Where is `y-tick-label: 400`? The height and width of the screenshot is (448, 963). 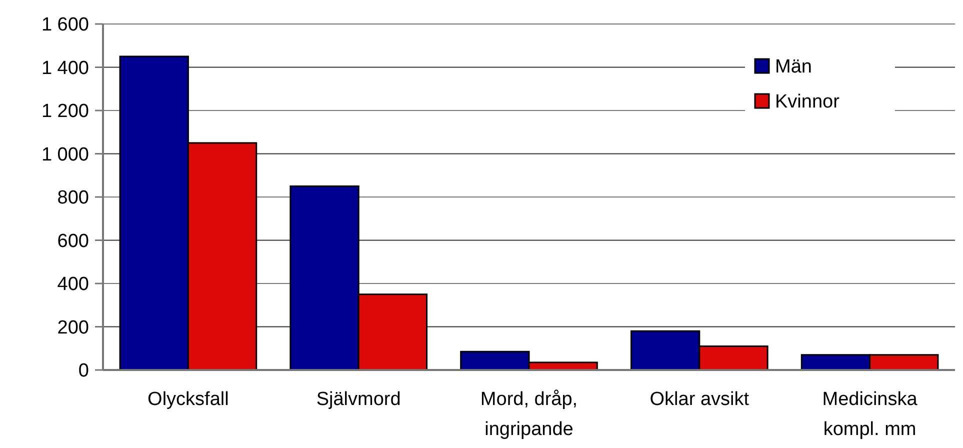 y-tick-label: 400 is located at coordinates (73, 285).